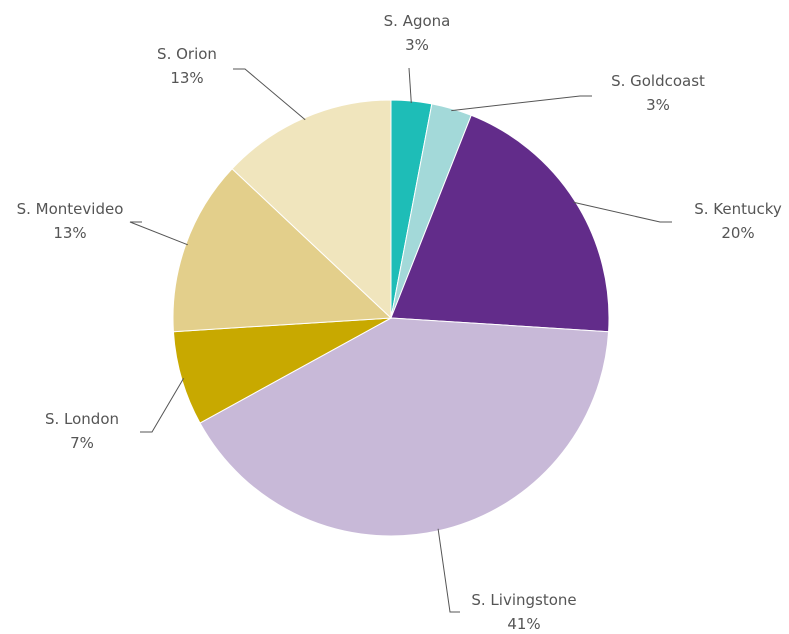 The width and height of the screenshot is (789, 634). What do you see at coordinates (523, 600) in the screenshot?
I see `slice-label-name: S. Livingstone` at bounding box center [523, 600].